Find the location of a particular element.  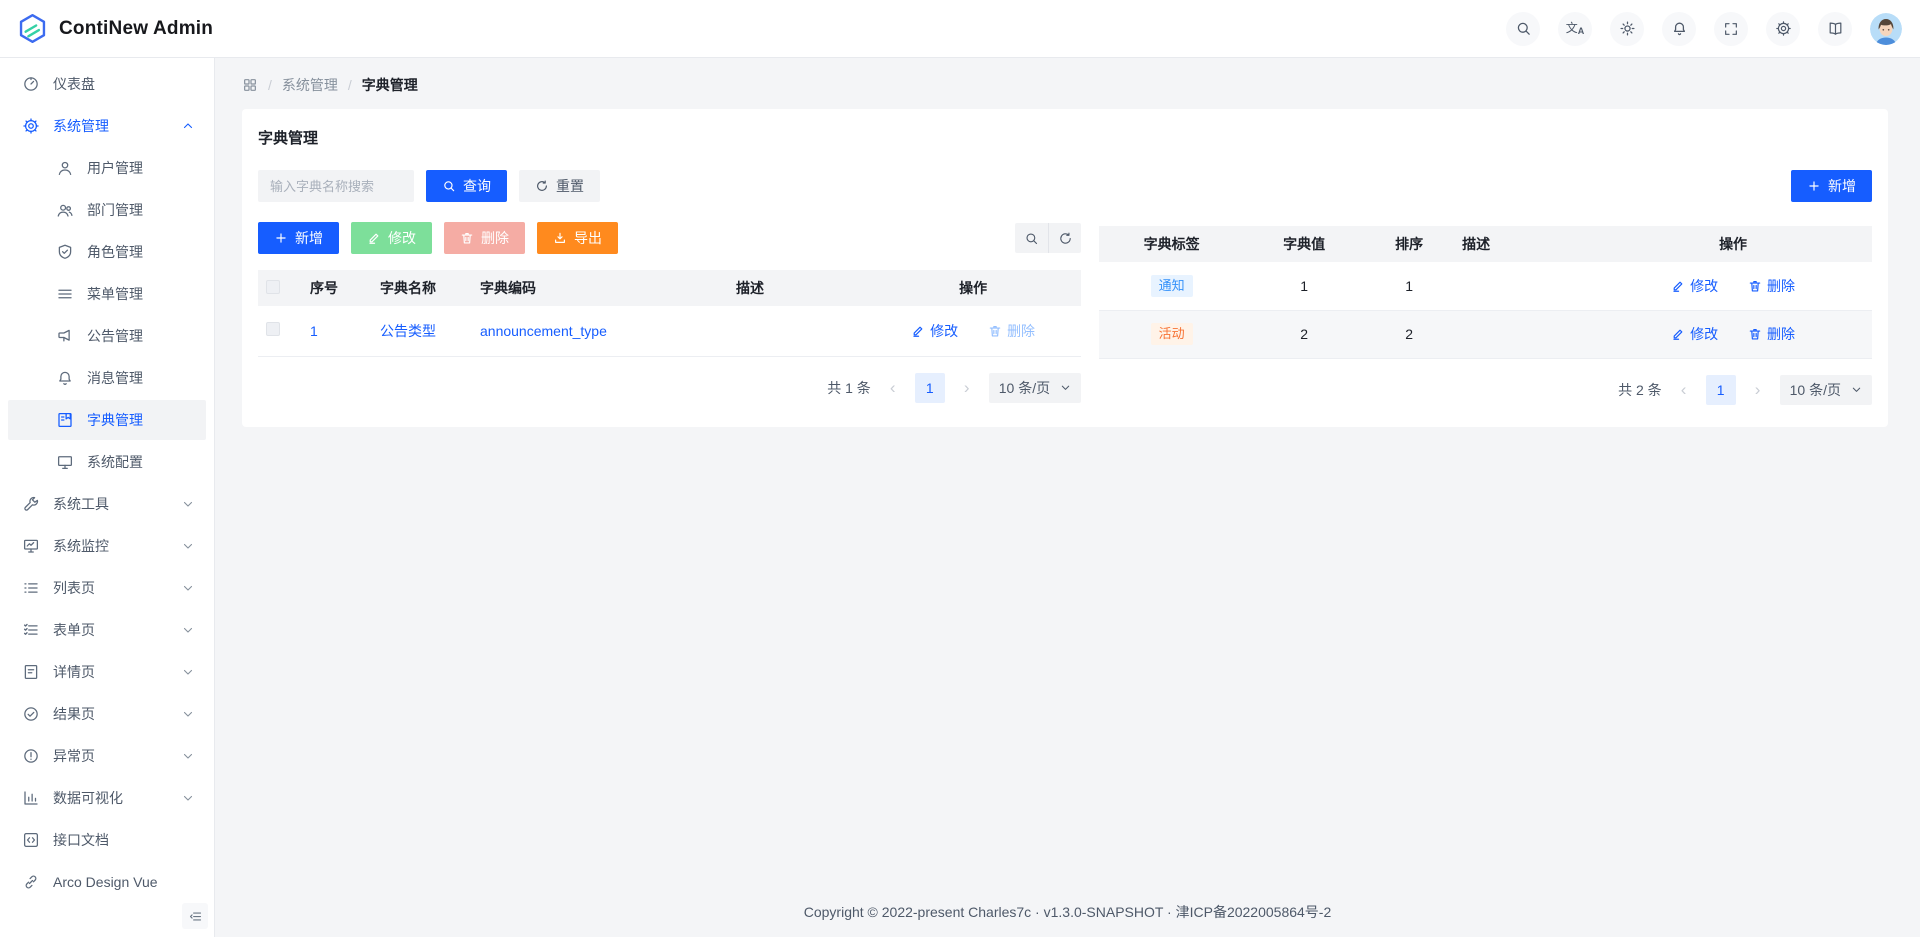

add-dict-button: 新增 is located at coordinates (298, 238).